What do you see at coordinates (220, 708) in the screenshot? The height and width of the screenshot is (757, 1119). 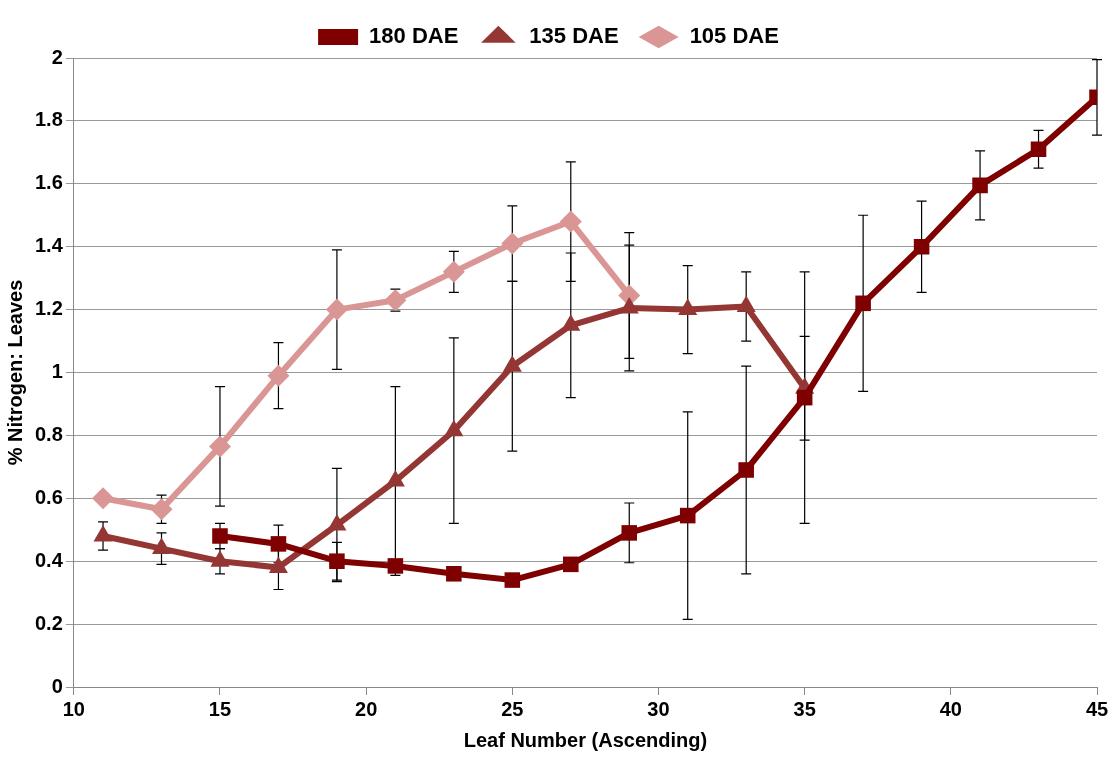 I see `x-tick-label: 15` at bounding box center [220, 708].